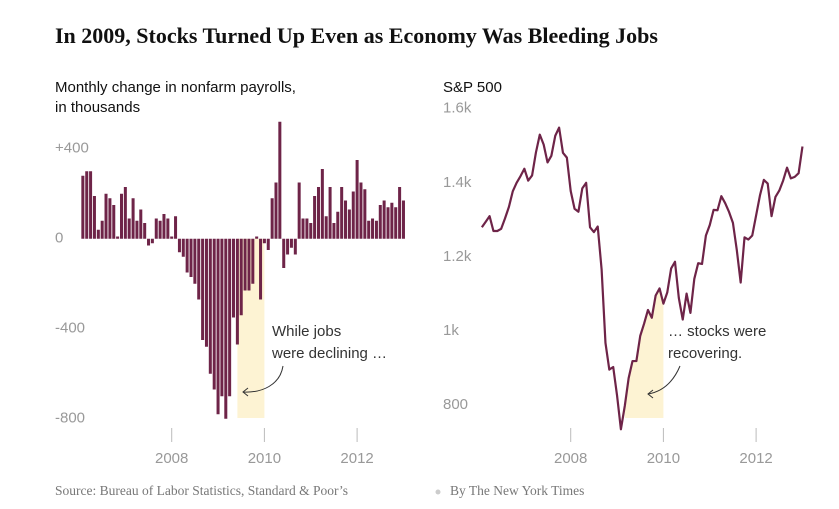 The image size is (839, 509). What do you see at coordinates (717, 331) in the screenshot?
I see `annotation: … stocks were` at bounding box center [717, 331].